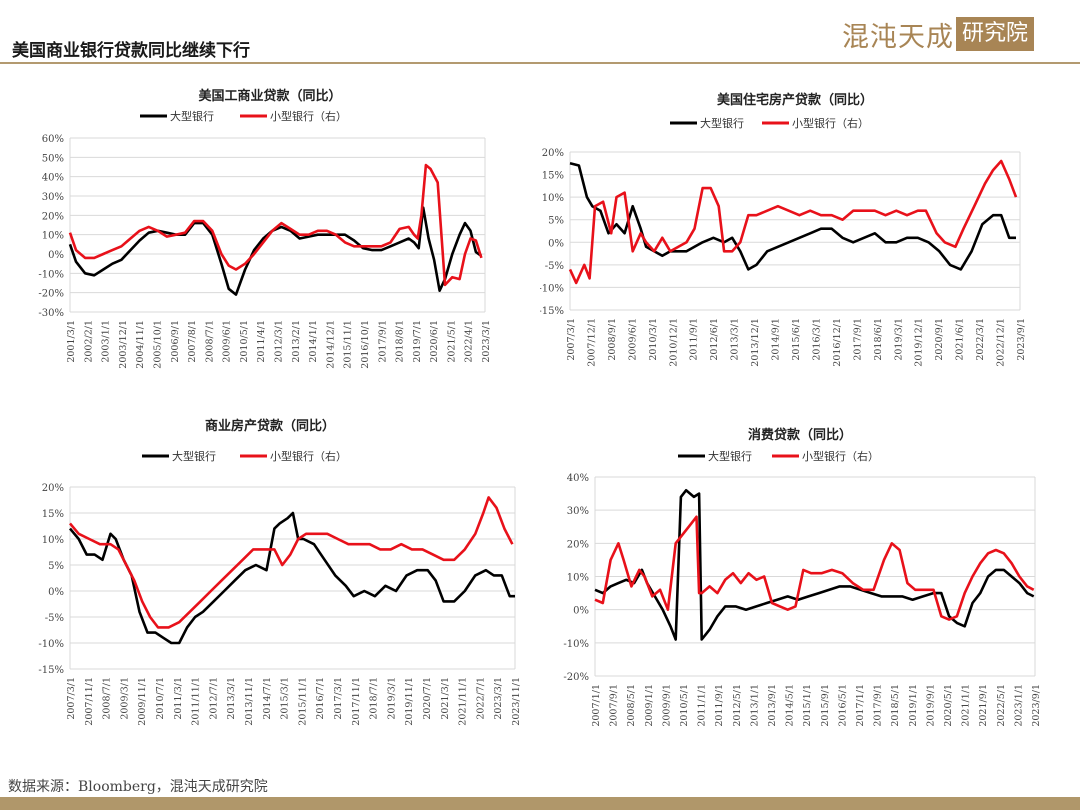  What do you see at coordinates (400, 341) in the screenshot?
I see `x-tick-label: 2018/8/1` at bounding box center [400, 341].